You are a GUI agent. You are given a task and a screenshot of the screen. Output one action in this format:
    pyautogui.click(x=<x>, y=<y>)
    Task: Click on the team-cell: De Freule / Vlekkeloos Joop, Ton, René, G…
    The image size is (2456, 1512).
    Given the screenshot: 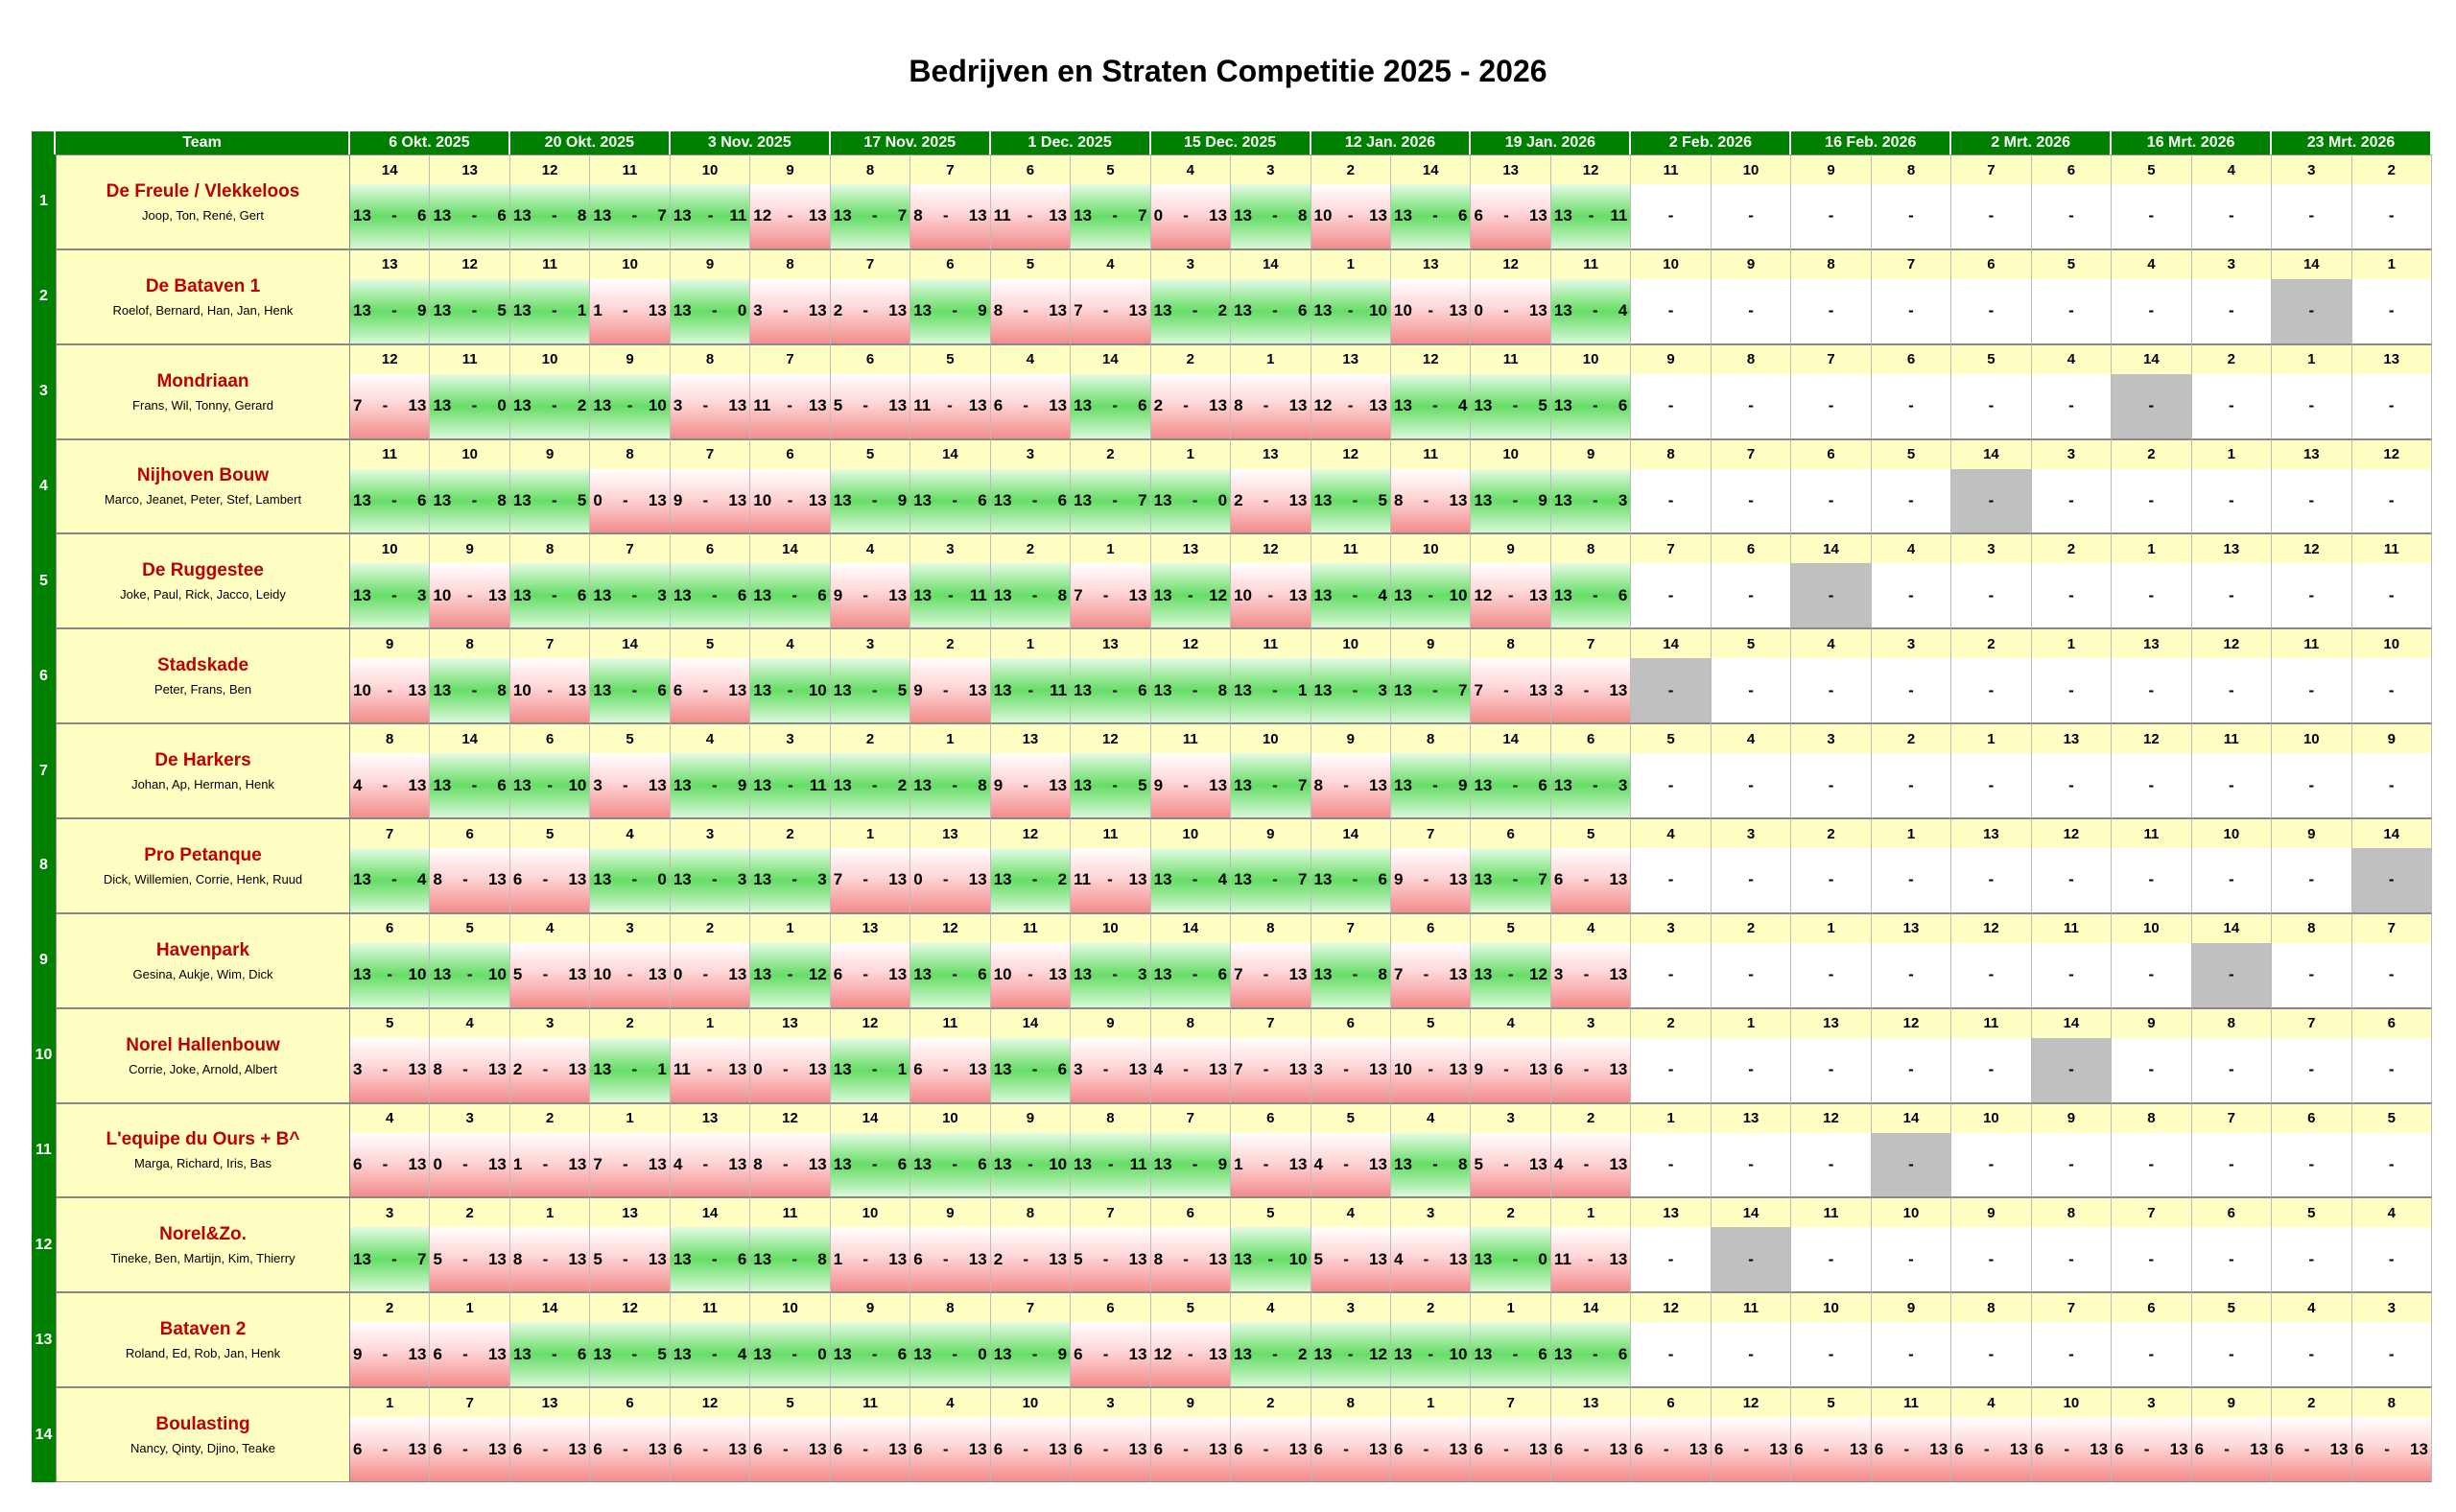 What is the action you would take?
    pyautogui.click(x=203, y=201)
    